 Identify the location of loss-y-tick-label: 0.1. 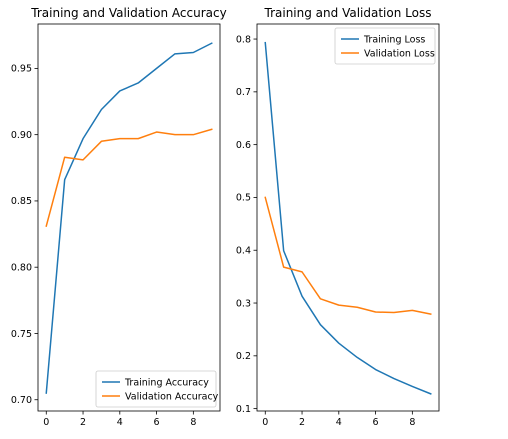
(243, 409).